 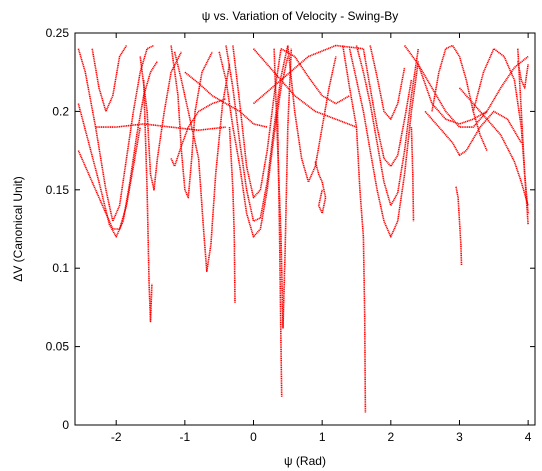 What do you see at coordinates (459, 437) in the screenshot?
I see `x-tick-label: 3` at bounding box center [459, 437].